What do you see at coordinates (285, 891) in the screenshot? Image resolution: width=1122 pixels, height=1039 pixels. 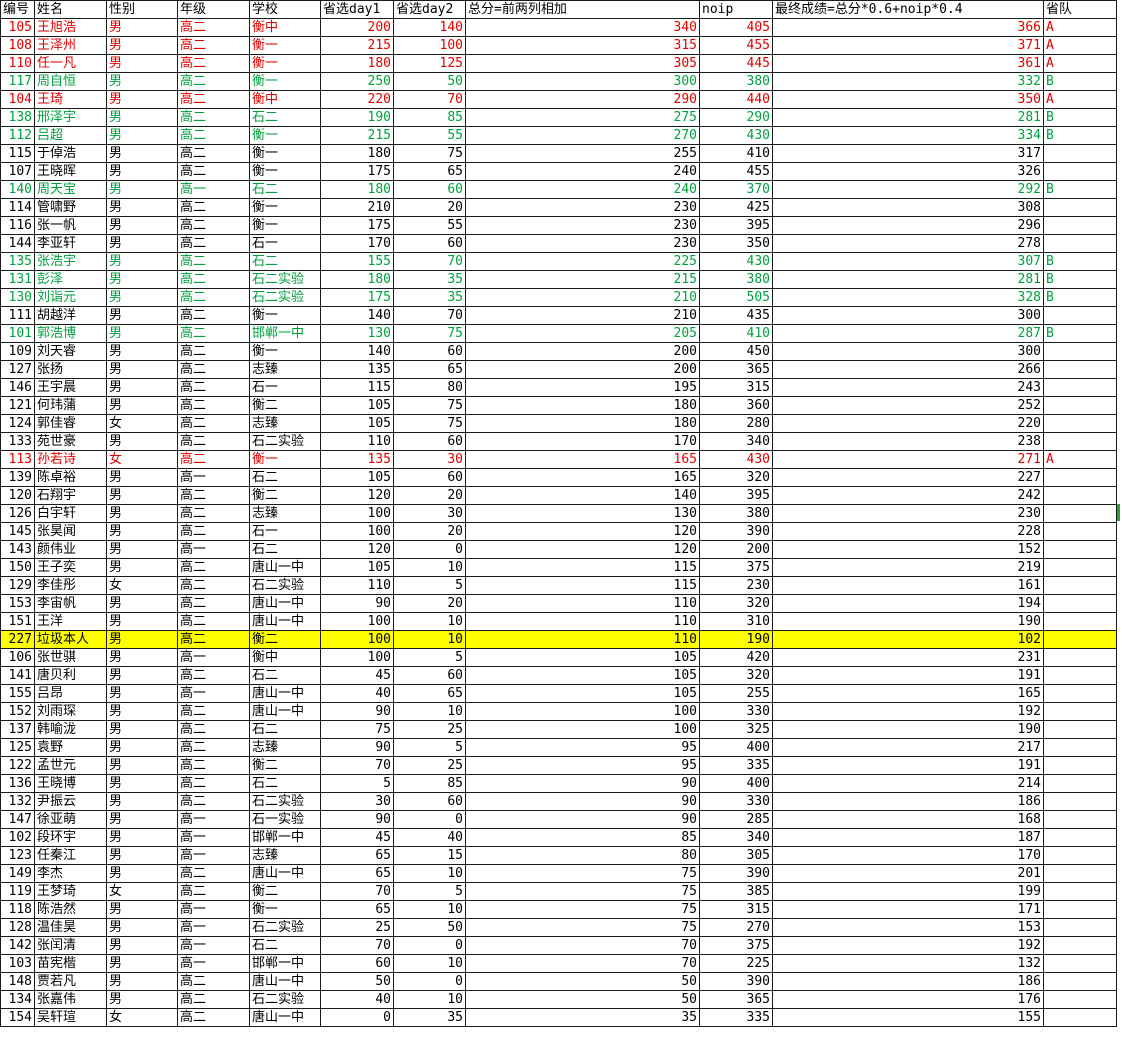 I see `cell-school: 衡二` at bounding box center [285, 891].